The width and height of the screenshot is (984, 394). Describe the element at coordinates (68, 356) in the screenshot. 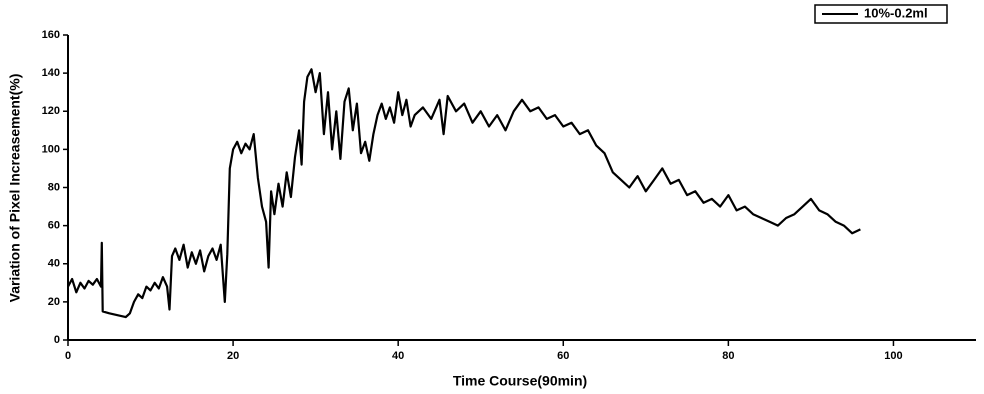

I see `x-tick-label: 0` at that location.